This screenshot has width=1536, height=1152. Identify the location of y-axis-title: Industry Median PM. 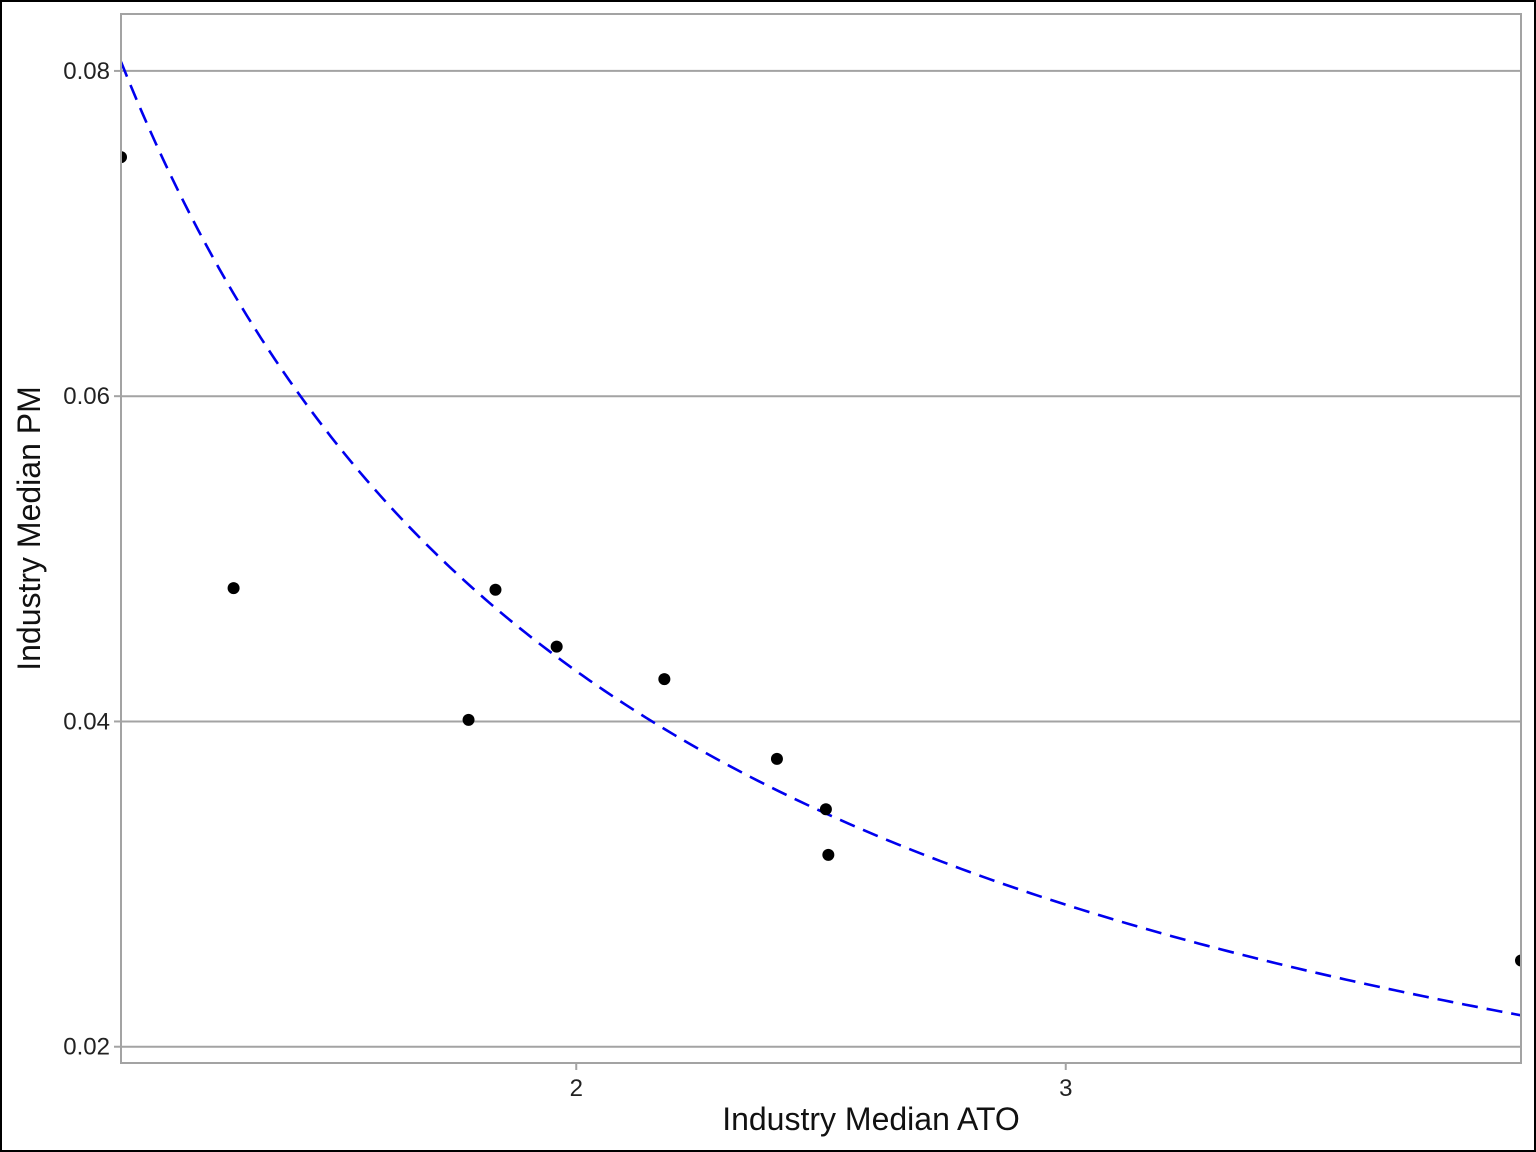
(29, 528).